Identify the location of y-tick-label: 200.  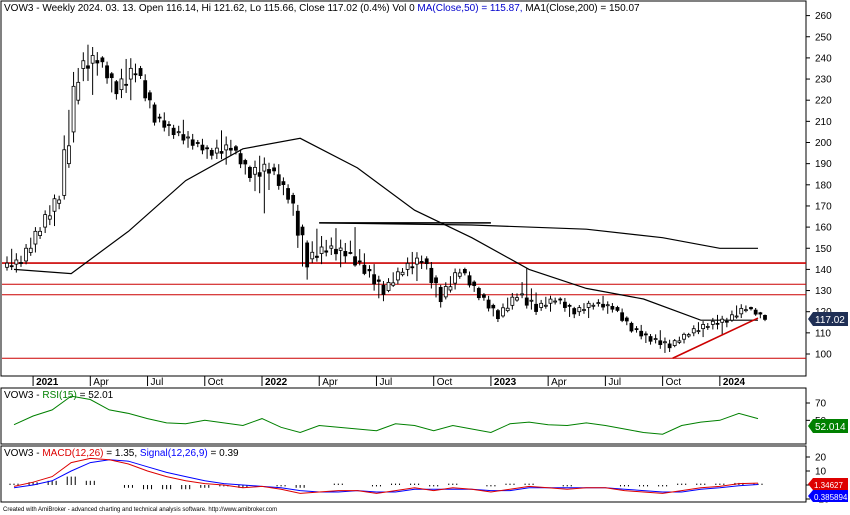
(823, 143).